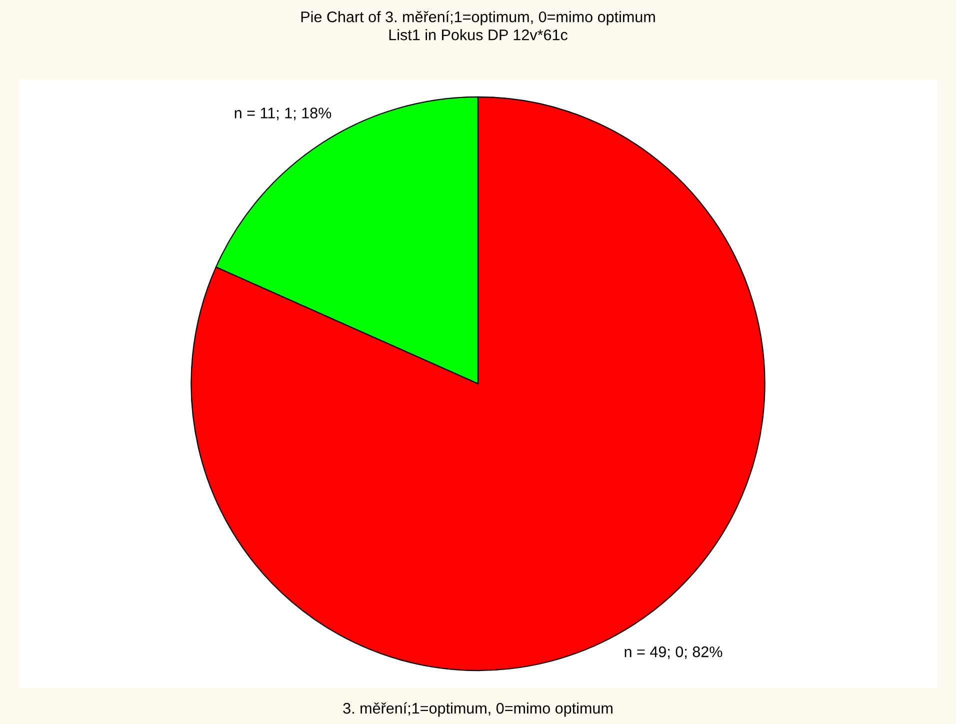 The width and height of the screenshot is (956, 724). Describe the element at coordinates (283, 114) in the screenshot. I see `data-label: n = 11; 1; 18%` at that location.